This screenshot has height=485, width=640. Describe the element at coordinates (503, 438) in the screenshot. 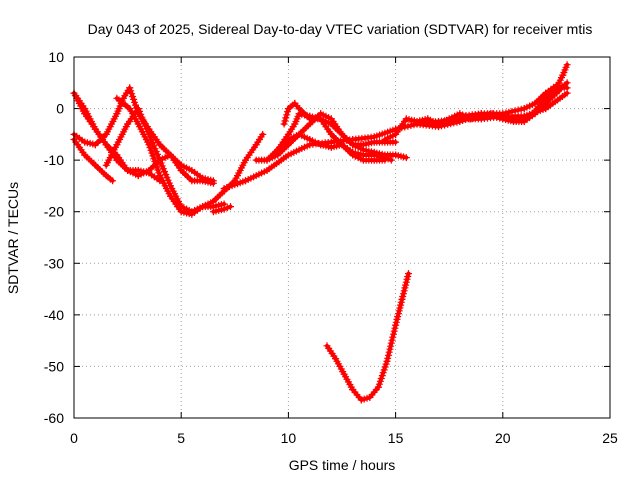

I see `x-tick-label: 20` at that location.